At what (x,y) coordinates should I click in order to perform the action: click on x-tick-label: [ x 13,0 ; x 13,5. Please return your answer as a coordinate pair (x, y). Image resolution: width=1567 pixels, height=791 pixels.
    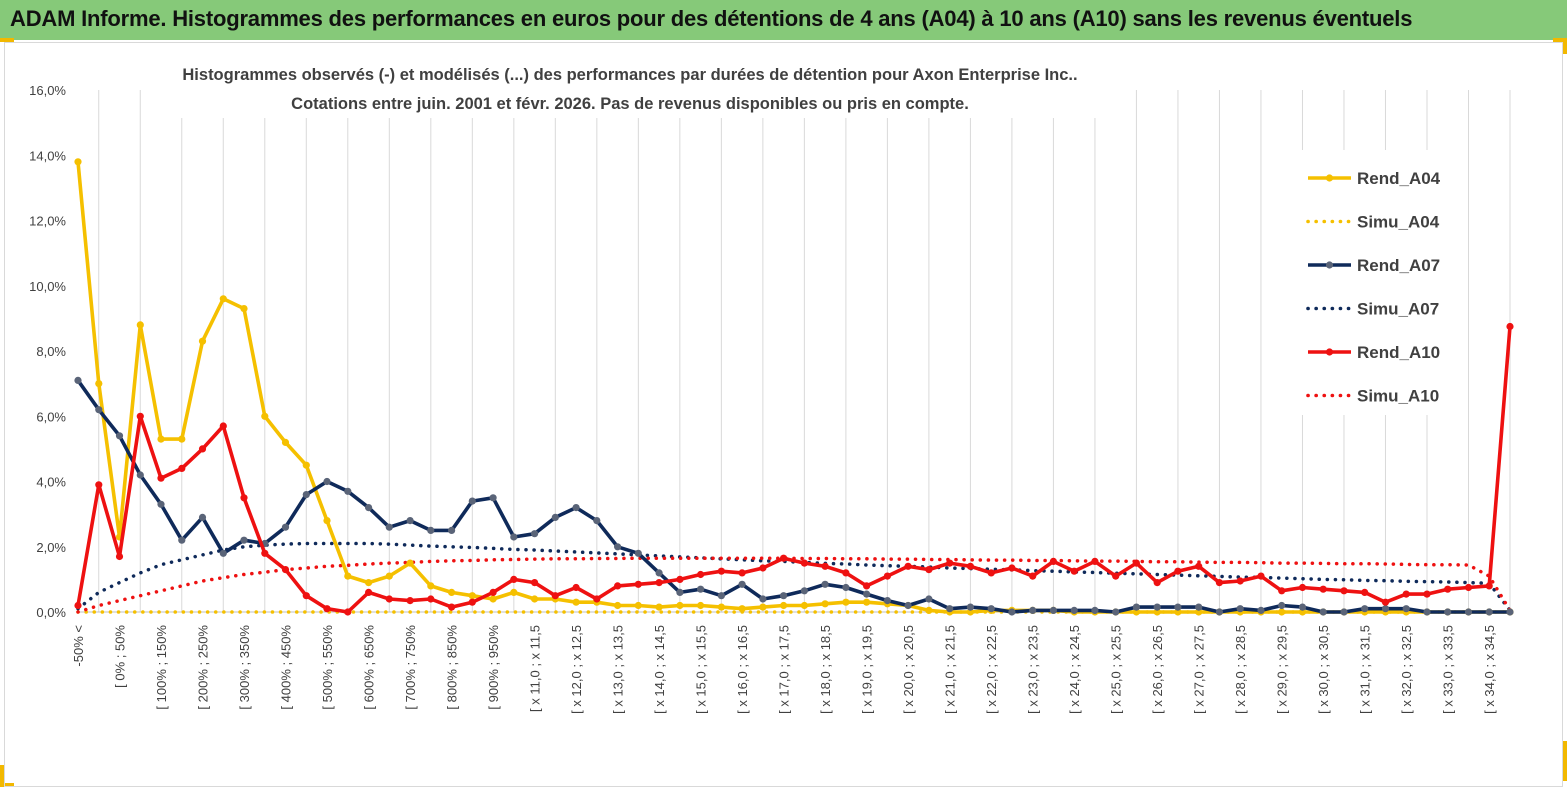
    Looking at the image, I should click on (618, 669).